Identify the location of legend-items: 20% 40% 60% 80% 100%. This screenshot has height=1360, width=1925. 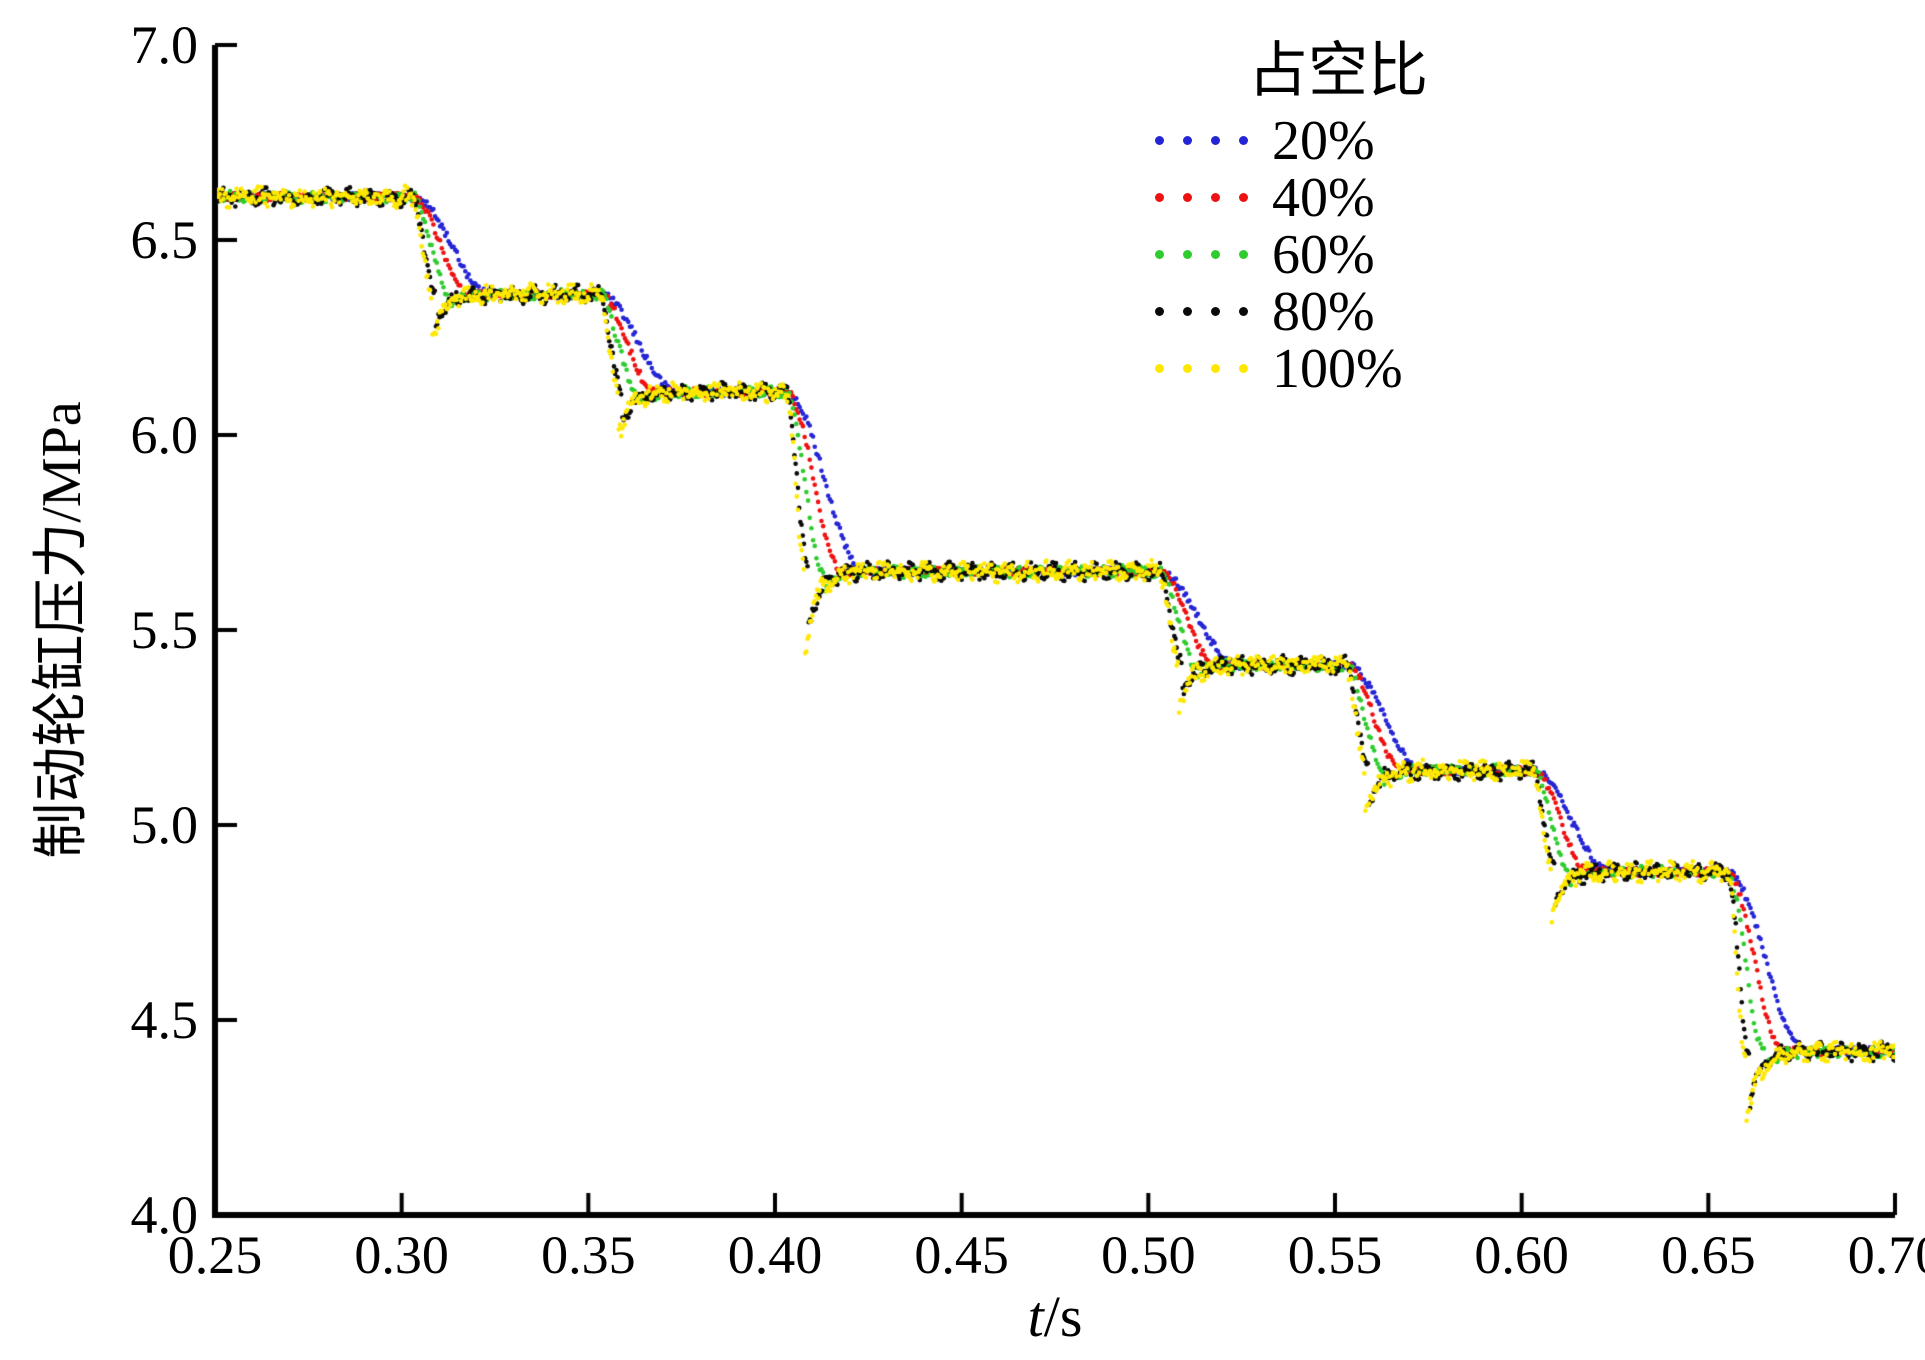
(1279, 254).